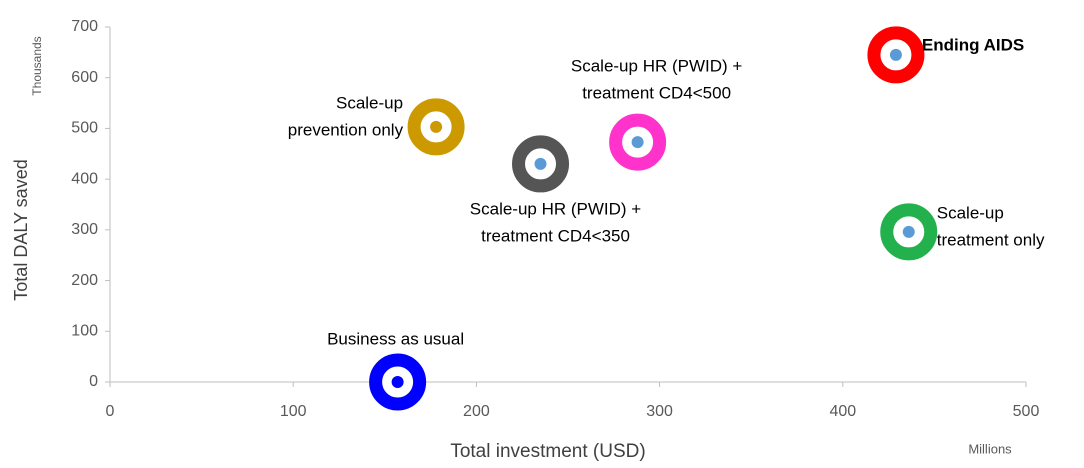 The width and height of the screenshot is (1084, 468). I want to click on y-axis-label: Total DALY saved, so click(21, 229).